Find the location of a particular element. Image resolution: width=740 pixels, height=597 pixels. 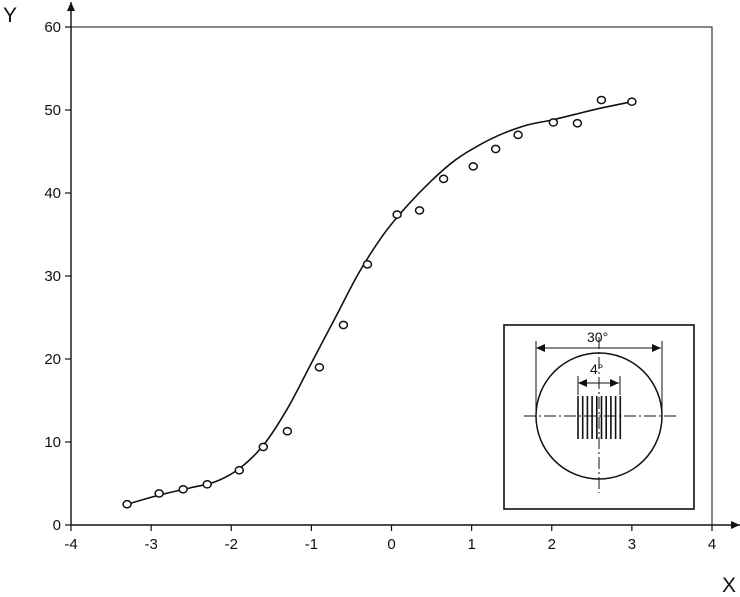

y-axis-label: Y is located at coordinates (10, 15).